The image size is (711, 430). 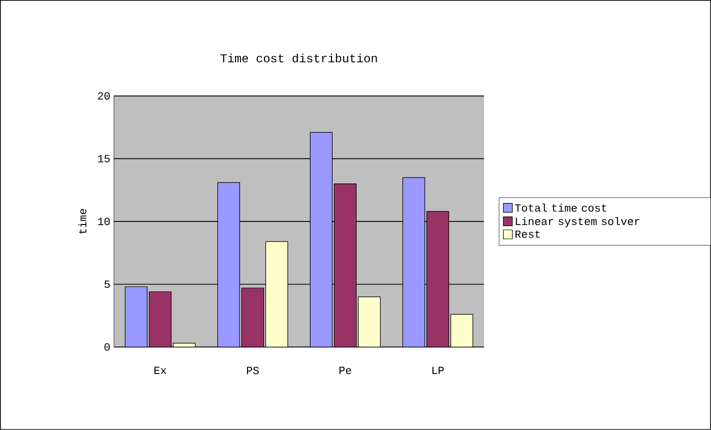 What do you see at coordinates (298, 58) in the screenshot?
I see `chart-title: Time cost distribution` at bounding box center [298, 58].